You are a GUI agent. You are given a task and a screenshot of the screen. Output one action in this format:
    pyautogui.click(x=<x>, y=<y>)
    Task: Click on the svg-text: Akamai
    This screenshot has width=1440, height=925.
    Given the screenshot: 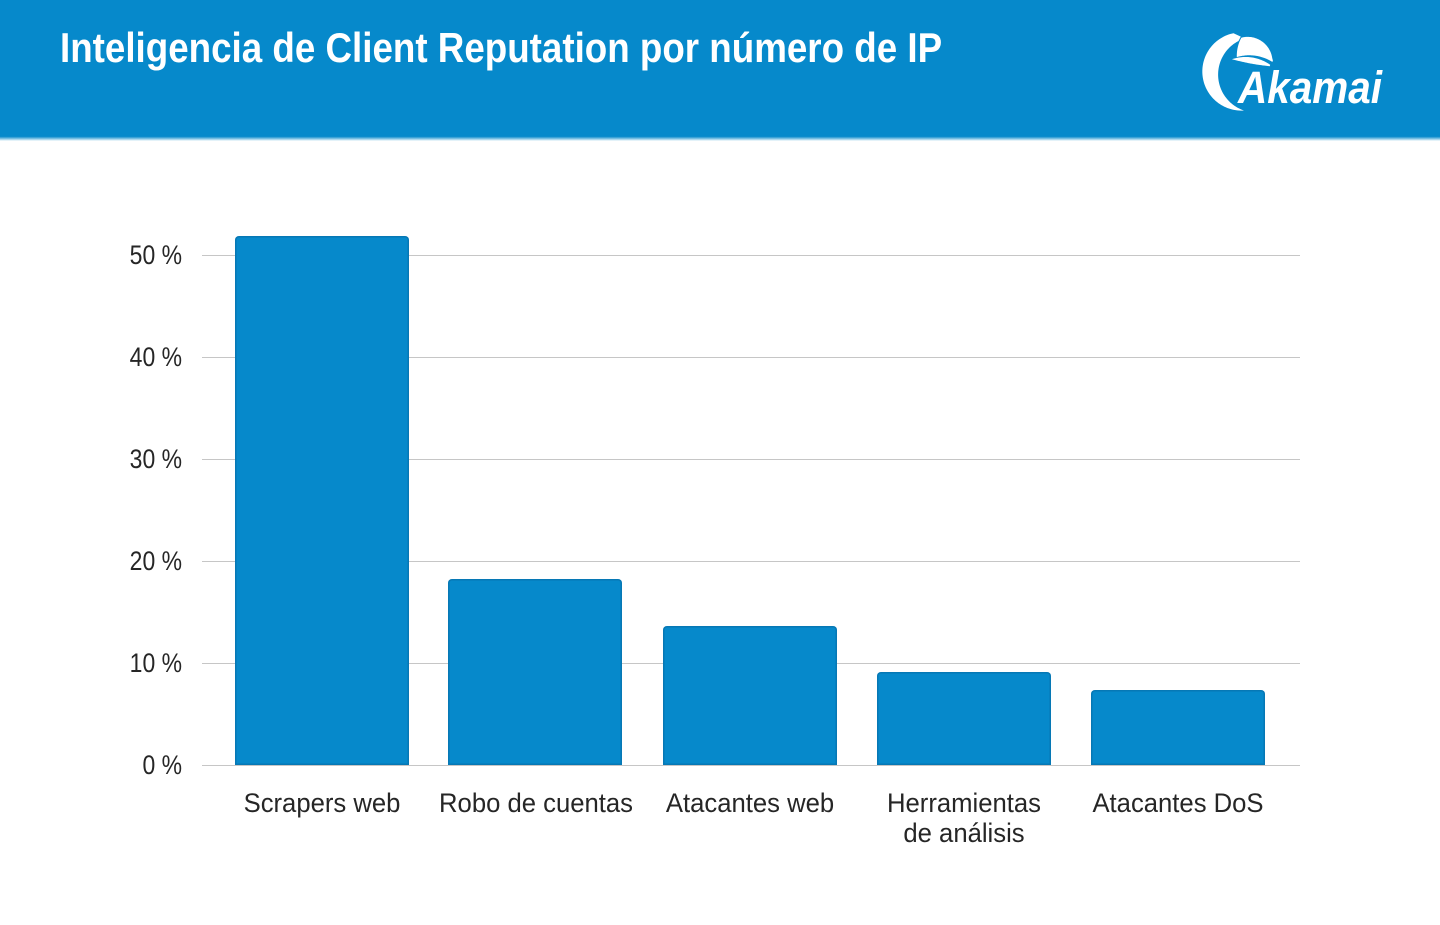 What is the action you would take?
    pyautogui.click(x=1310, y=87)
    